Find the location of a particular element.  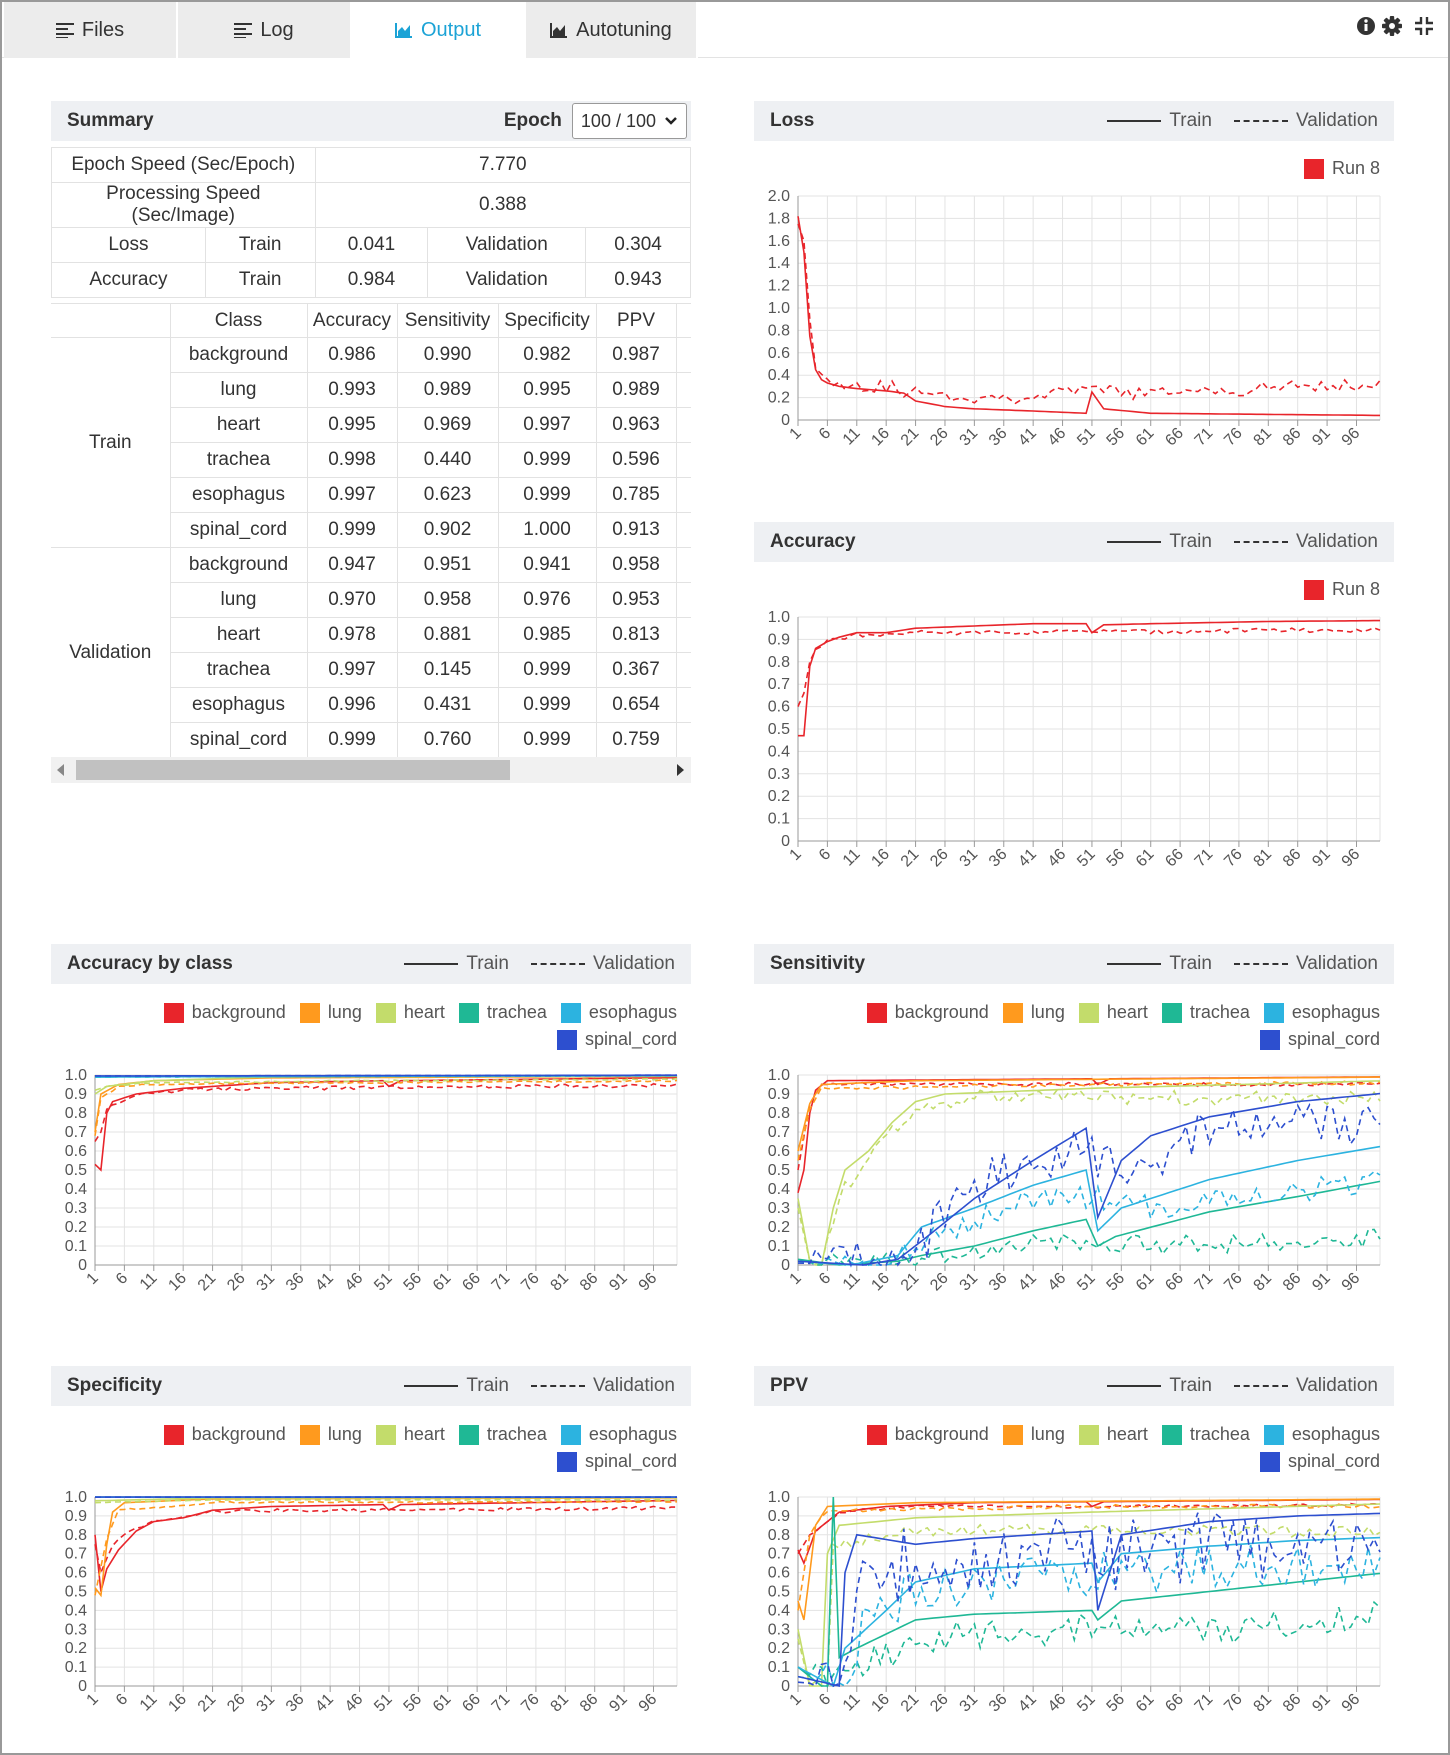

tab-files: Files is located at coordinates (91, 30).